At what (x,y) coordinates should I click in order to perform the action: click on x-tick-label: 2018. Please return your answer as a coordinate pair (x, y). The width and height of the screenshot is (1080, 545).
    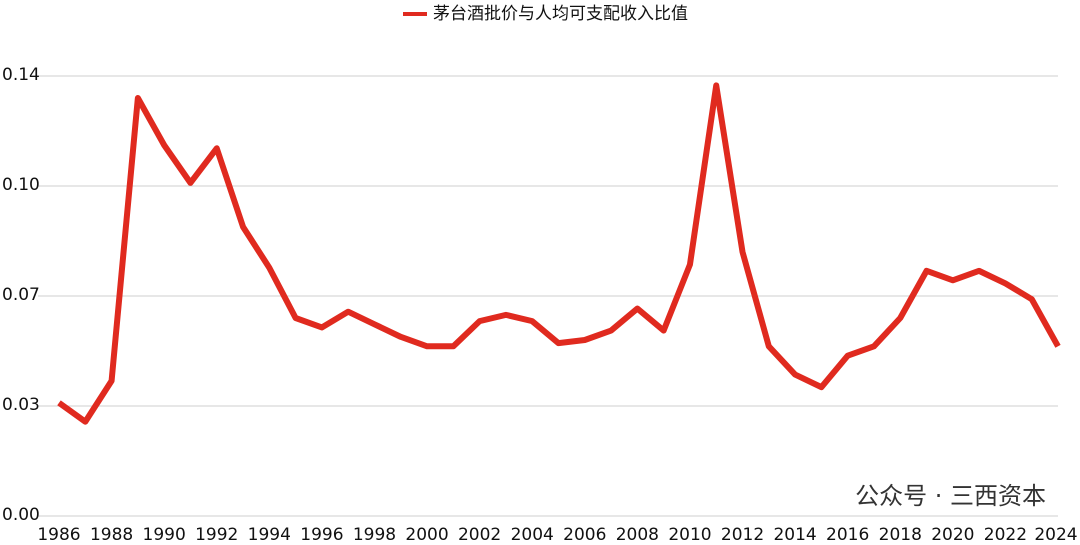
    Looking at the image, I should click on (900, 535).